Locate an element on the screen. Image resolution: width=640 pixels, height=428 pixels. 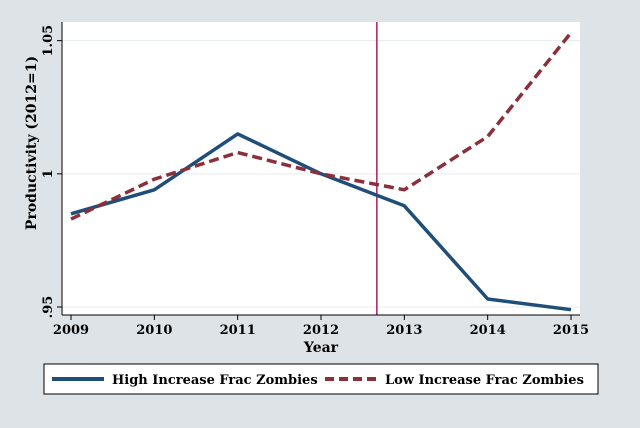
x-tick-label-6: 2015 is located at coordinates (571, 330).